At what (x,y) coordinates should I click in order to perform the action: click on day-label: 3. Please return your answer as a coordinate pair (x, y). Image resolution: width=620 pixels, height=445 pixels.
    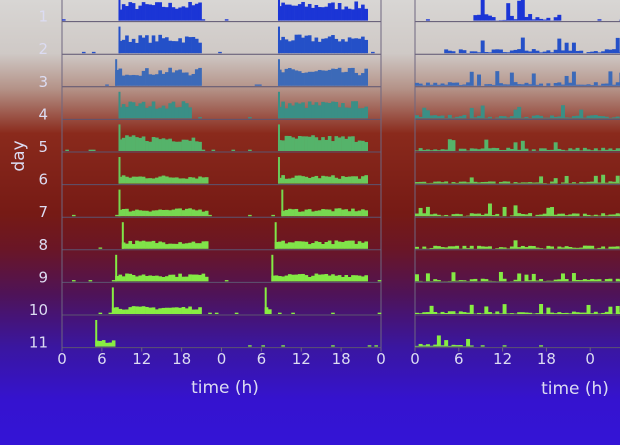
    Looking at the image, I should click on (43, 82).